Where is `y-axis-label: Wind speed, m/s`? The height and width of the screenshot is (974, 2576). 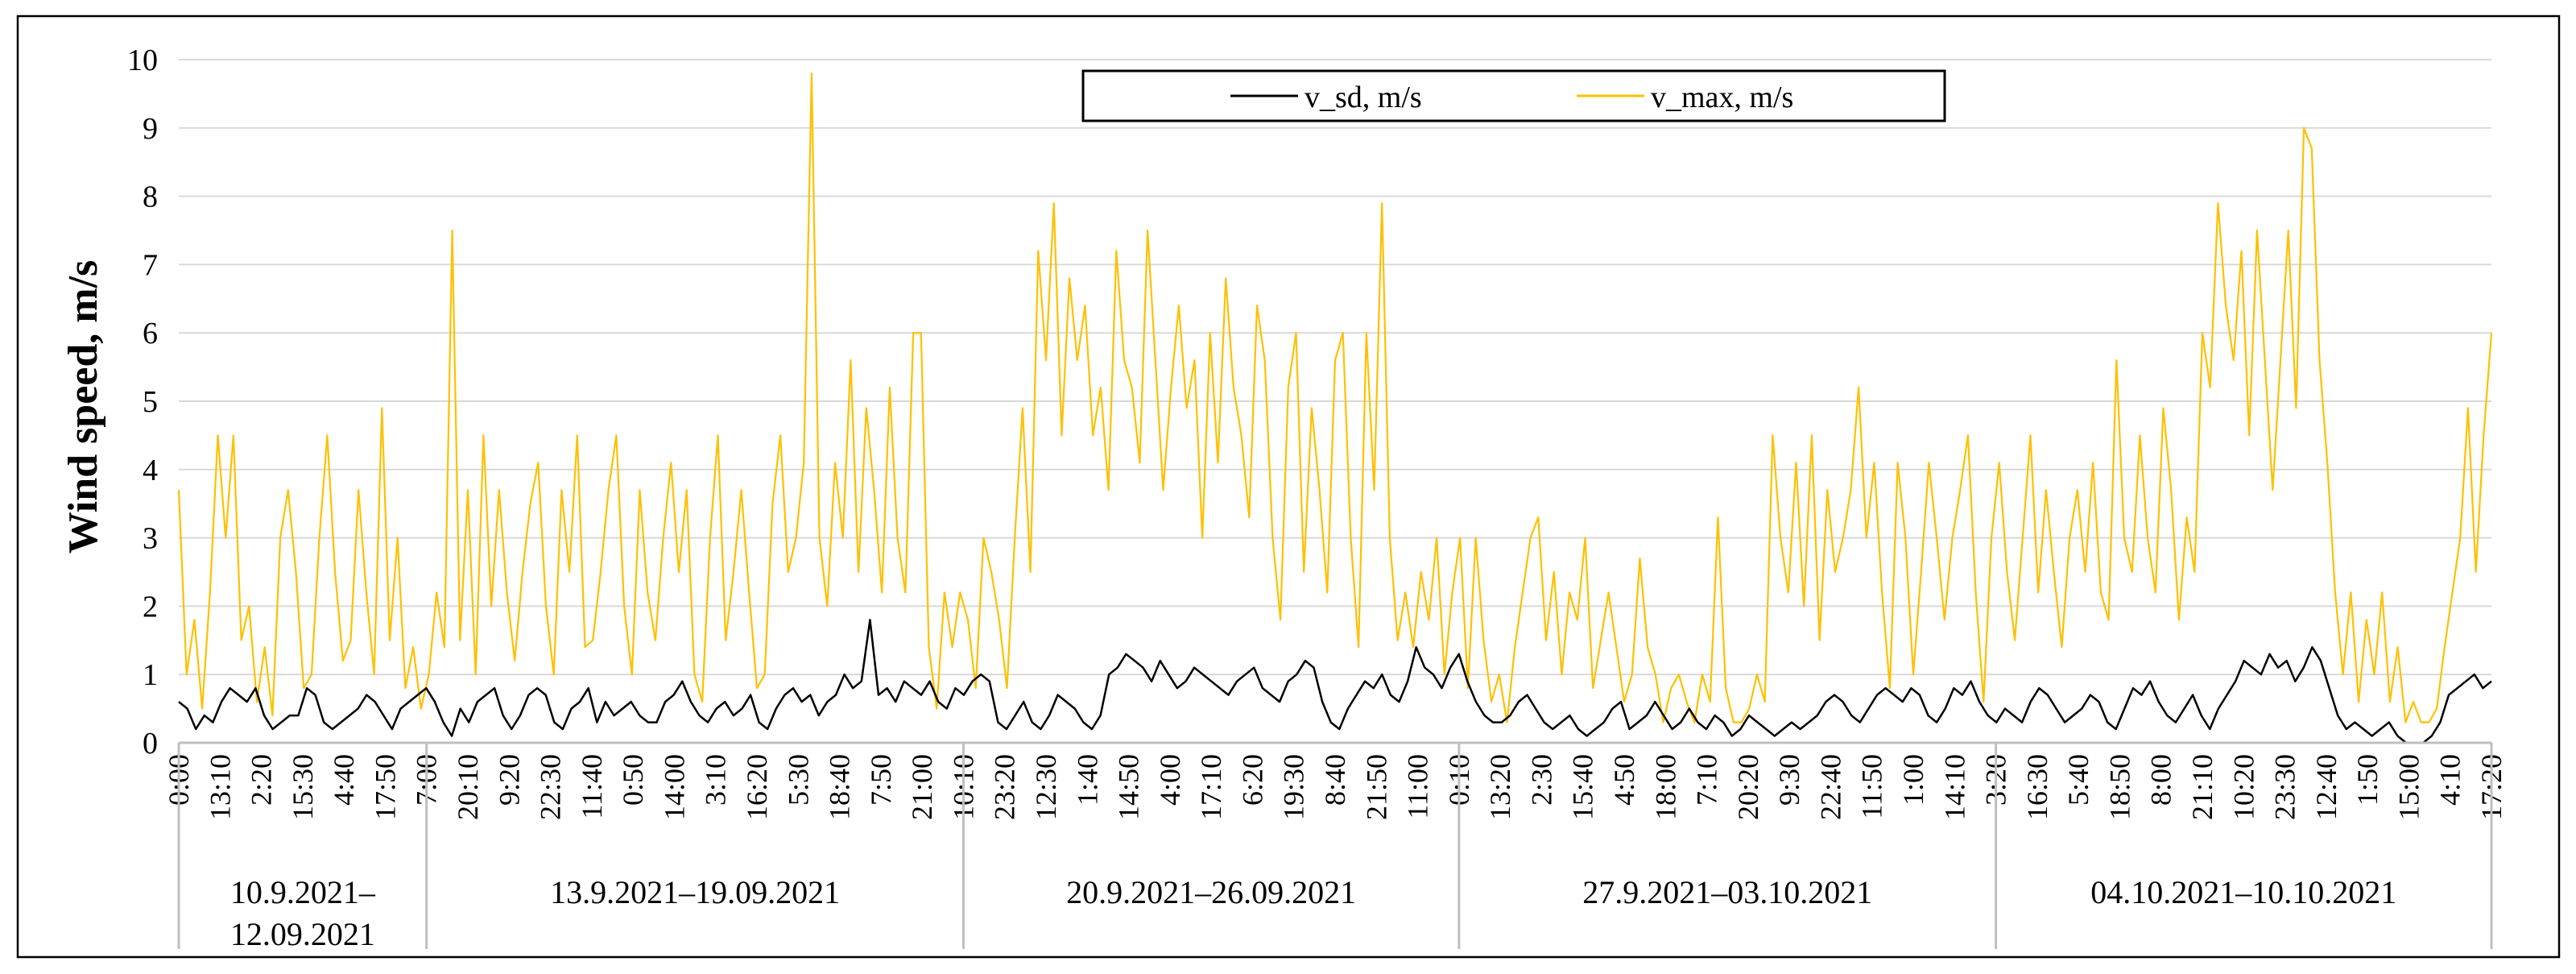 y-axis-label: Wind speed, m/s is located at coordinates (83, 407).